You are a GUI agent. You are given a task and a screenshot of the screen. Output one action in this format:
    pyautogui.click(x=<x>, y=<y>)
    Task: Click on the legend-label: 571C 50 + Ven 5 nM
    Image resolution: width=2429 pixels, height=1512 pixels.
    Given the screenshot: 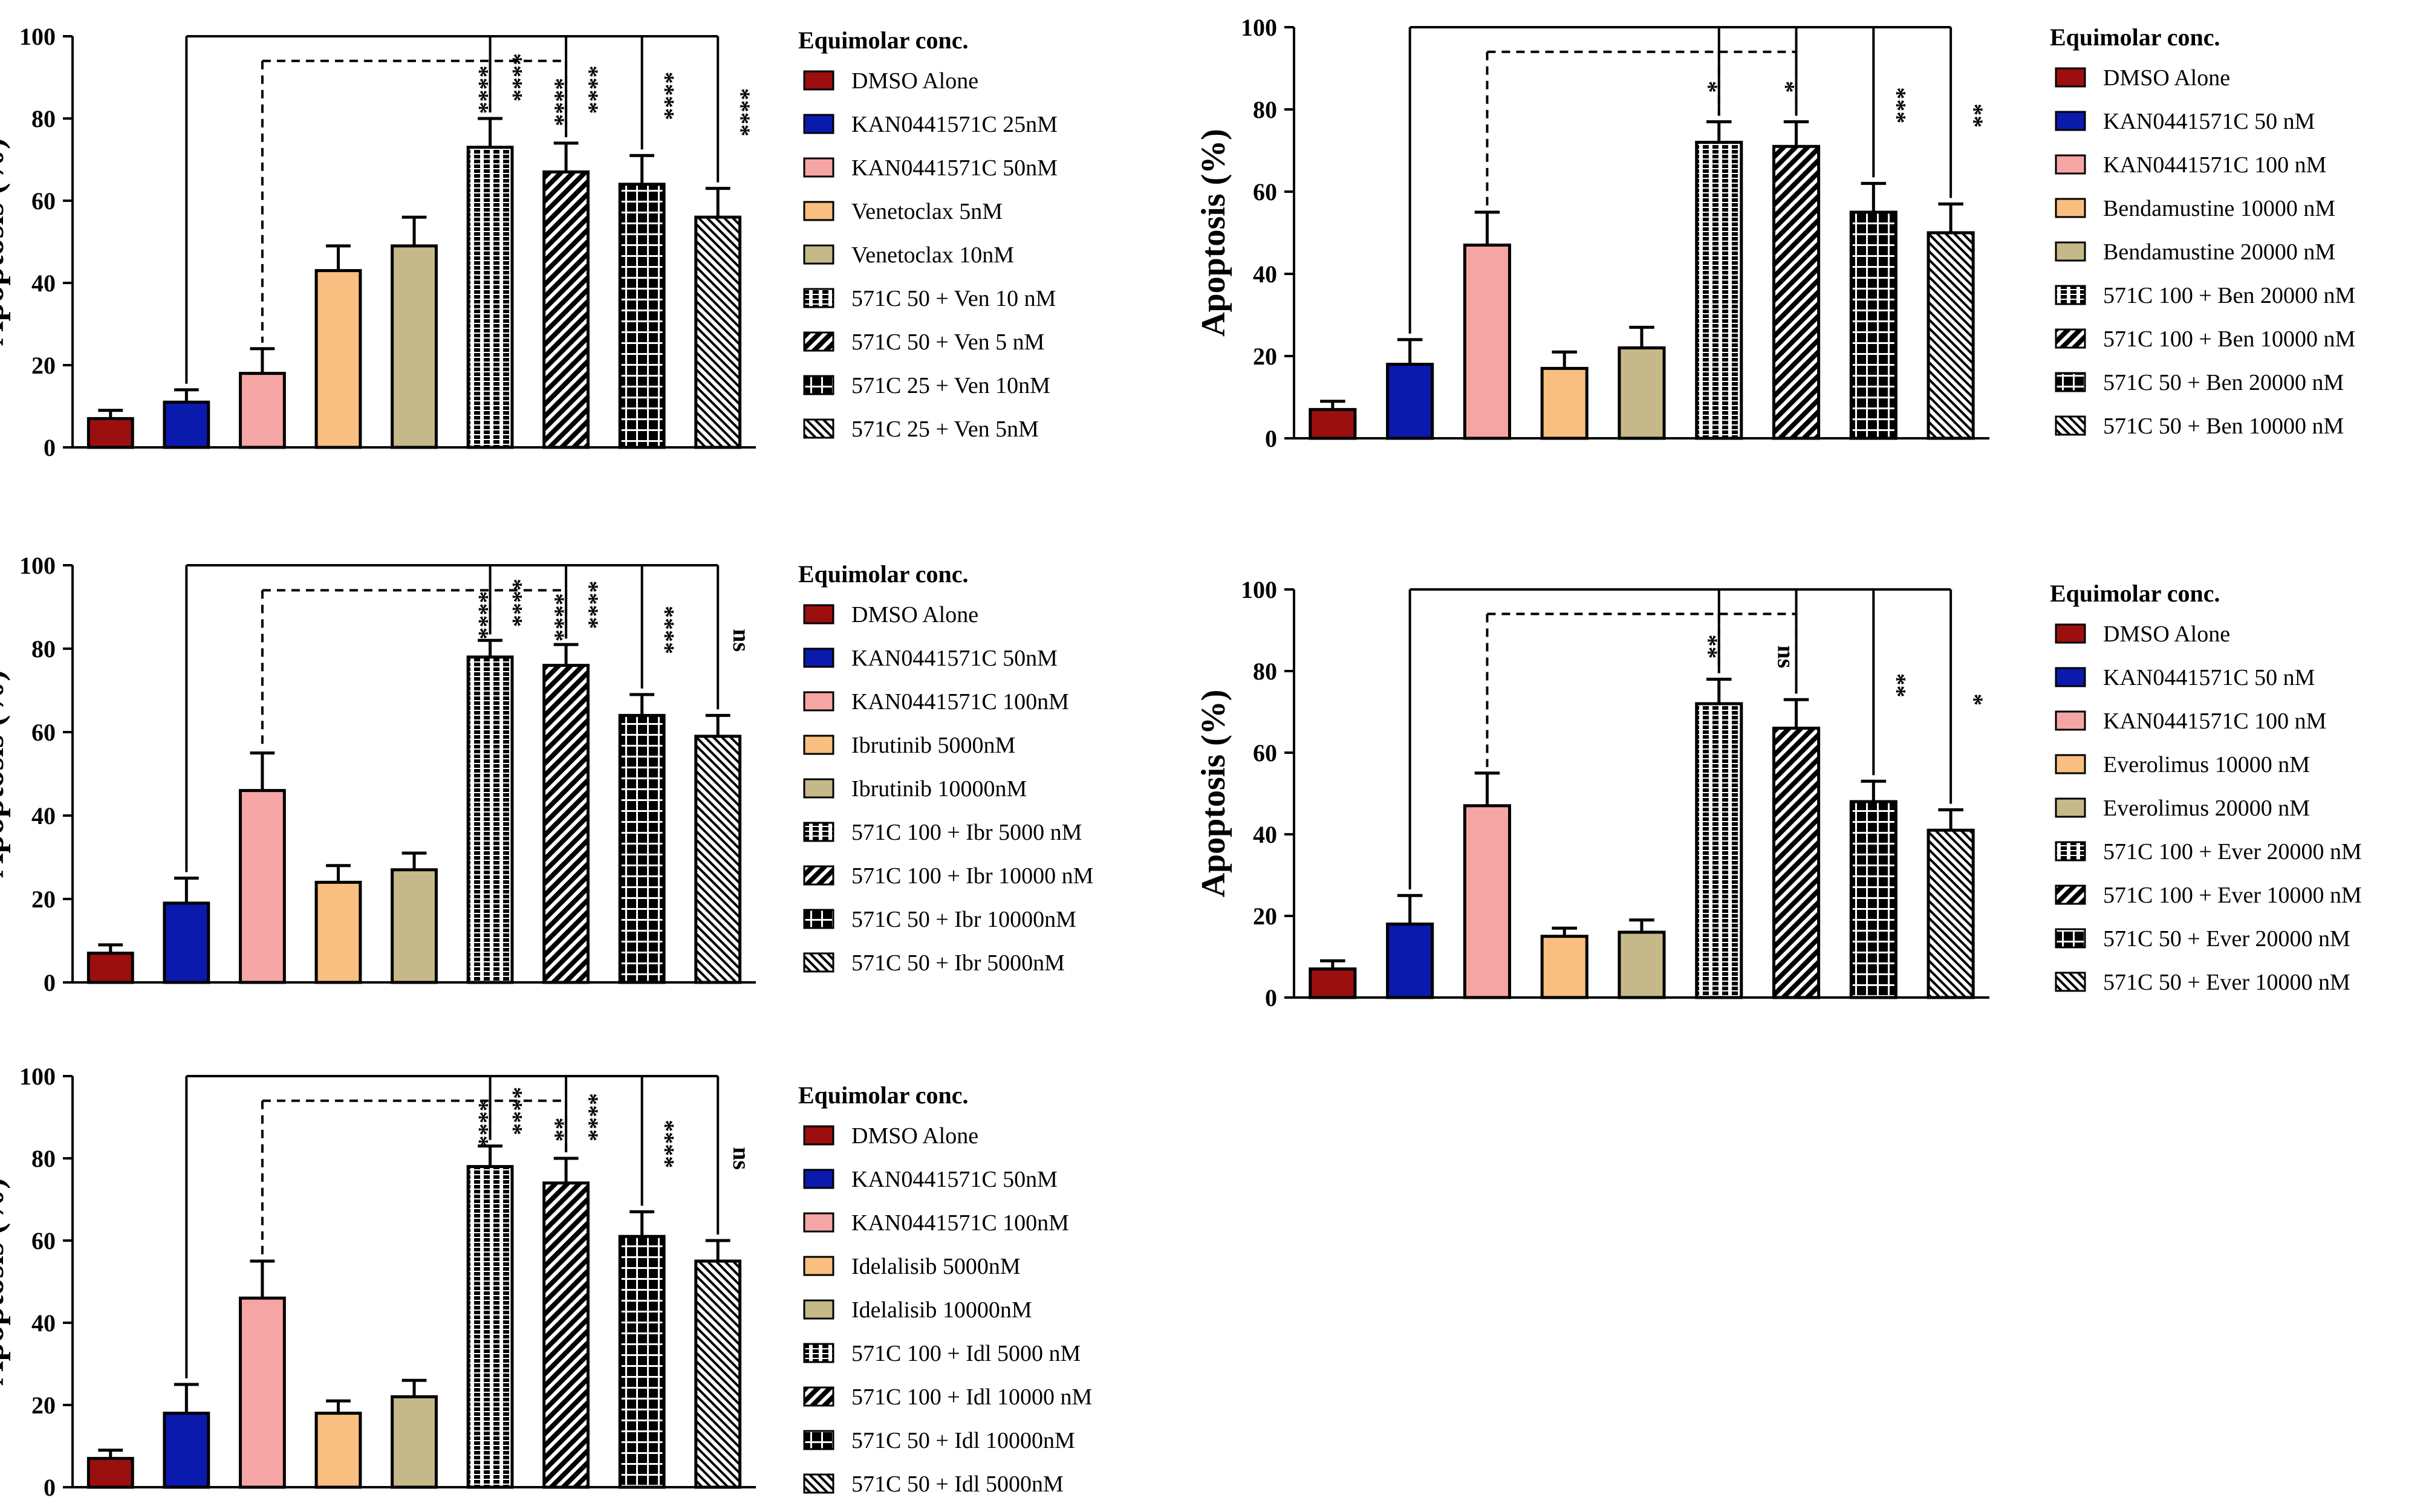 What is the action you would take?
    pyautogui.click(x=947, y=342)
    